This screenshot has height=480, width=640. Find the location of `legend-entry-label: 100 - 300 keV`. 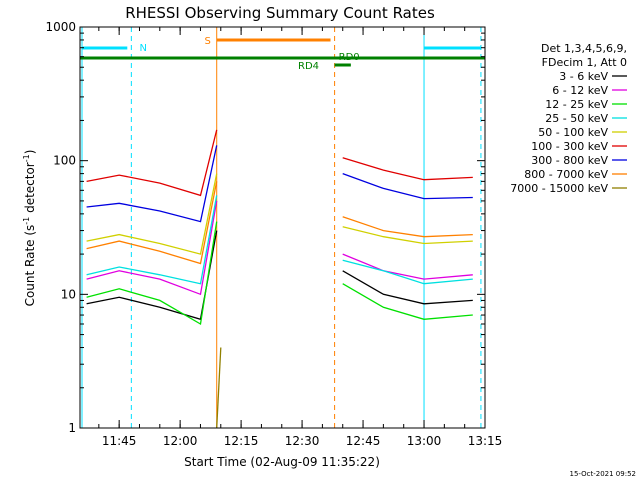

legend-entry-label: 100 - 300 keV is located at coordinates (569, 146).